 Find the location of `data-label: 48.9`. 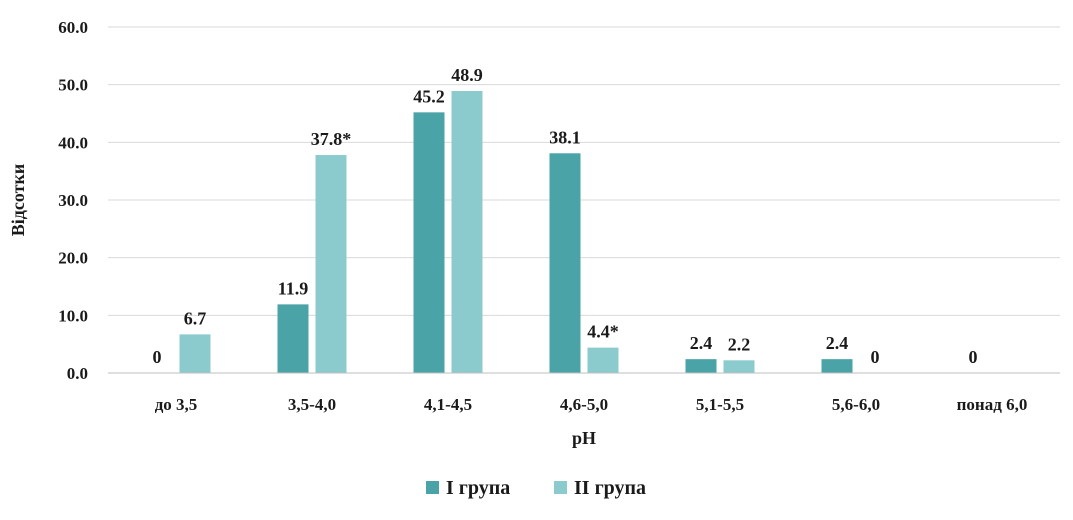

data-label: 48.9 is located at coordinates (467, 75).